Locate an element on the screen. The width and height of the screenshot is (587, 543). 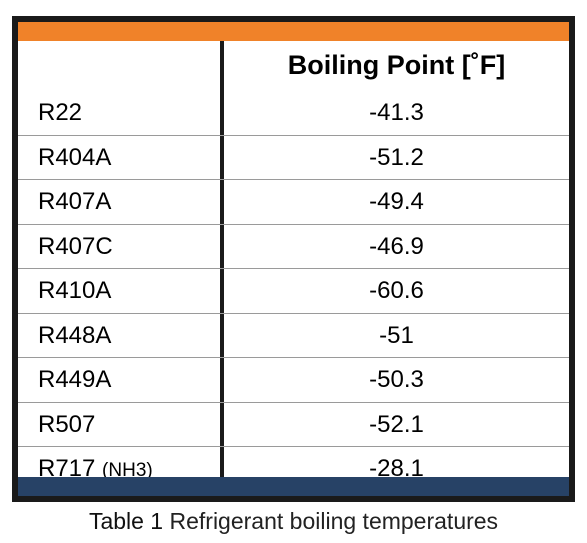
refrigerant-name: R407C is located at coordinates (75, 247).